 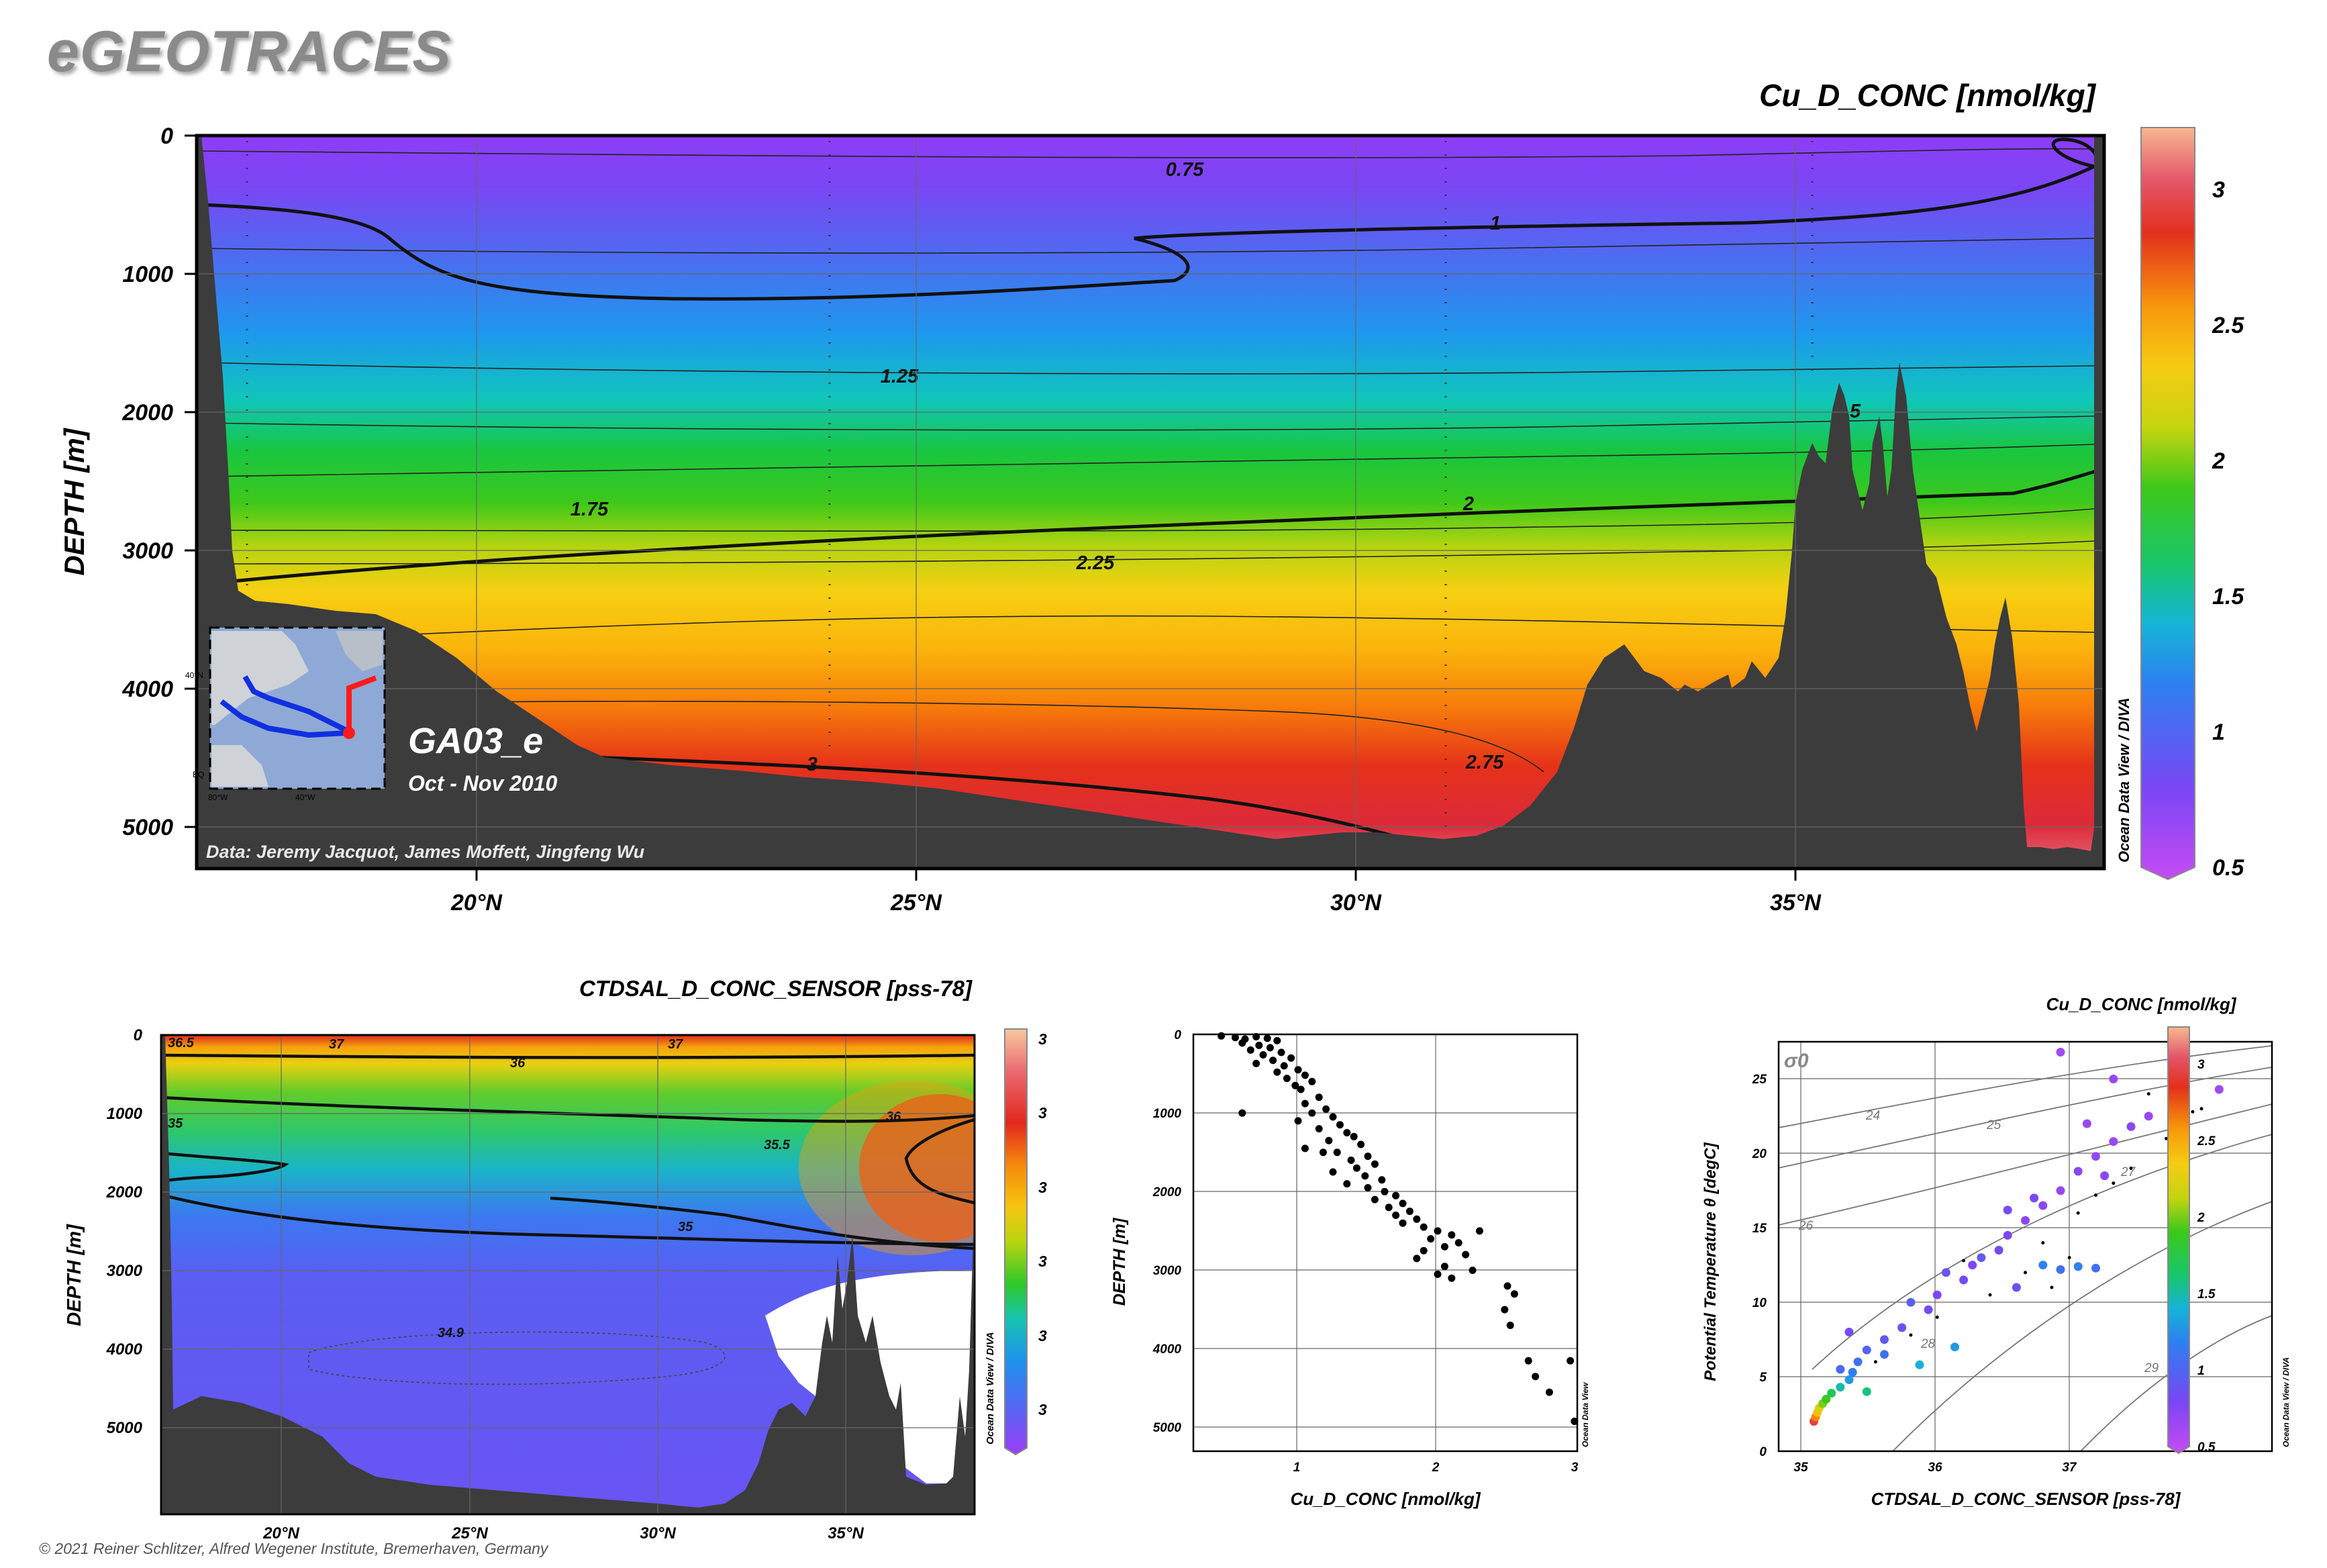 I want to click on sal-cbar-tick-365: 36.5, so click(x=1042, y=1187).